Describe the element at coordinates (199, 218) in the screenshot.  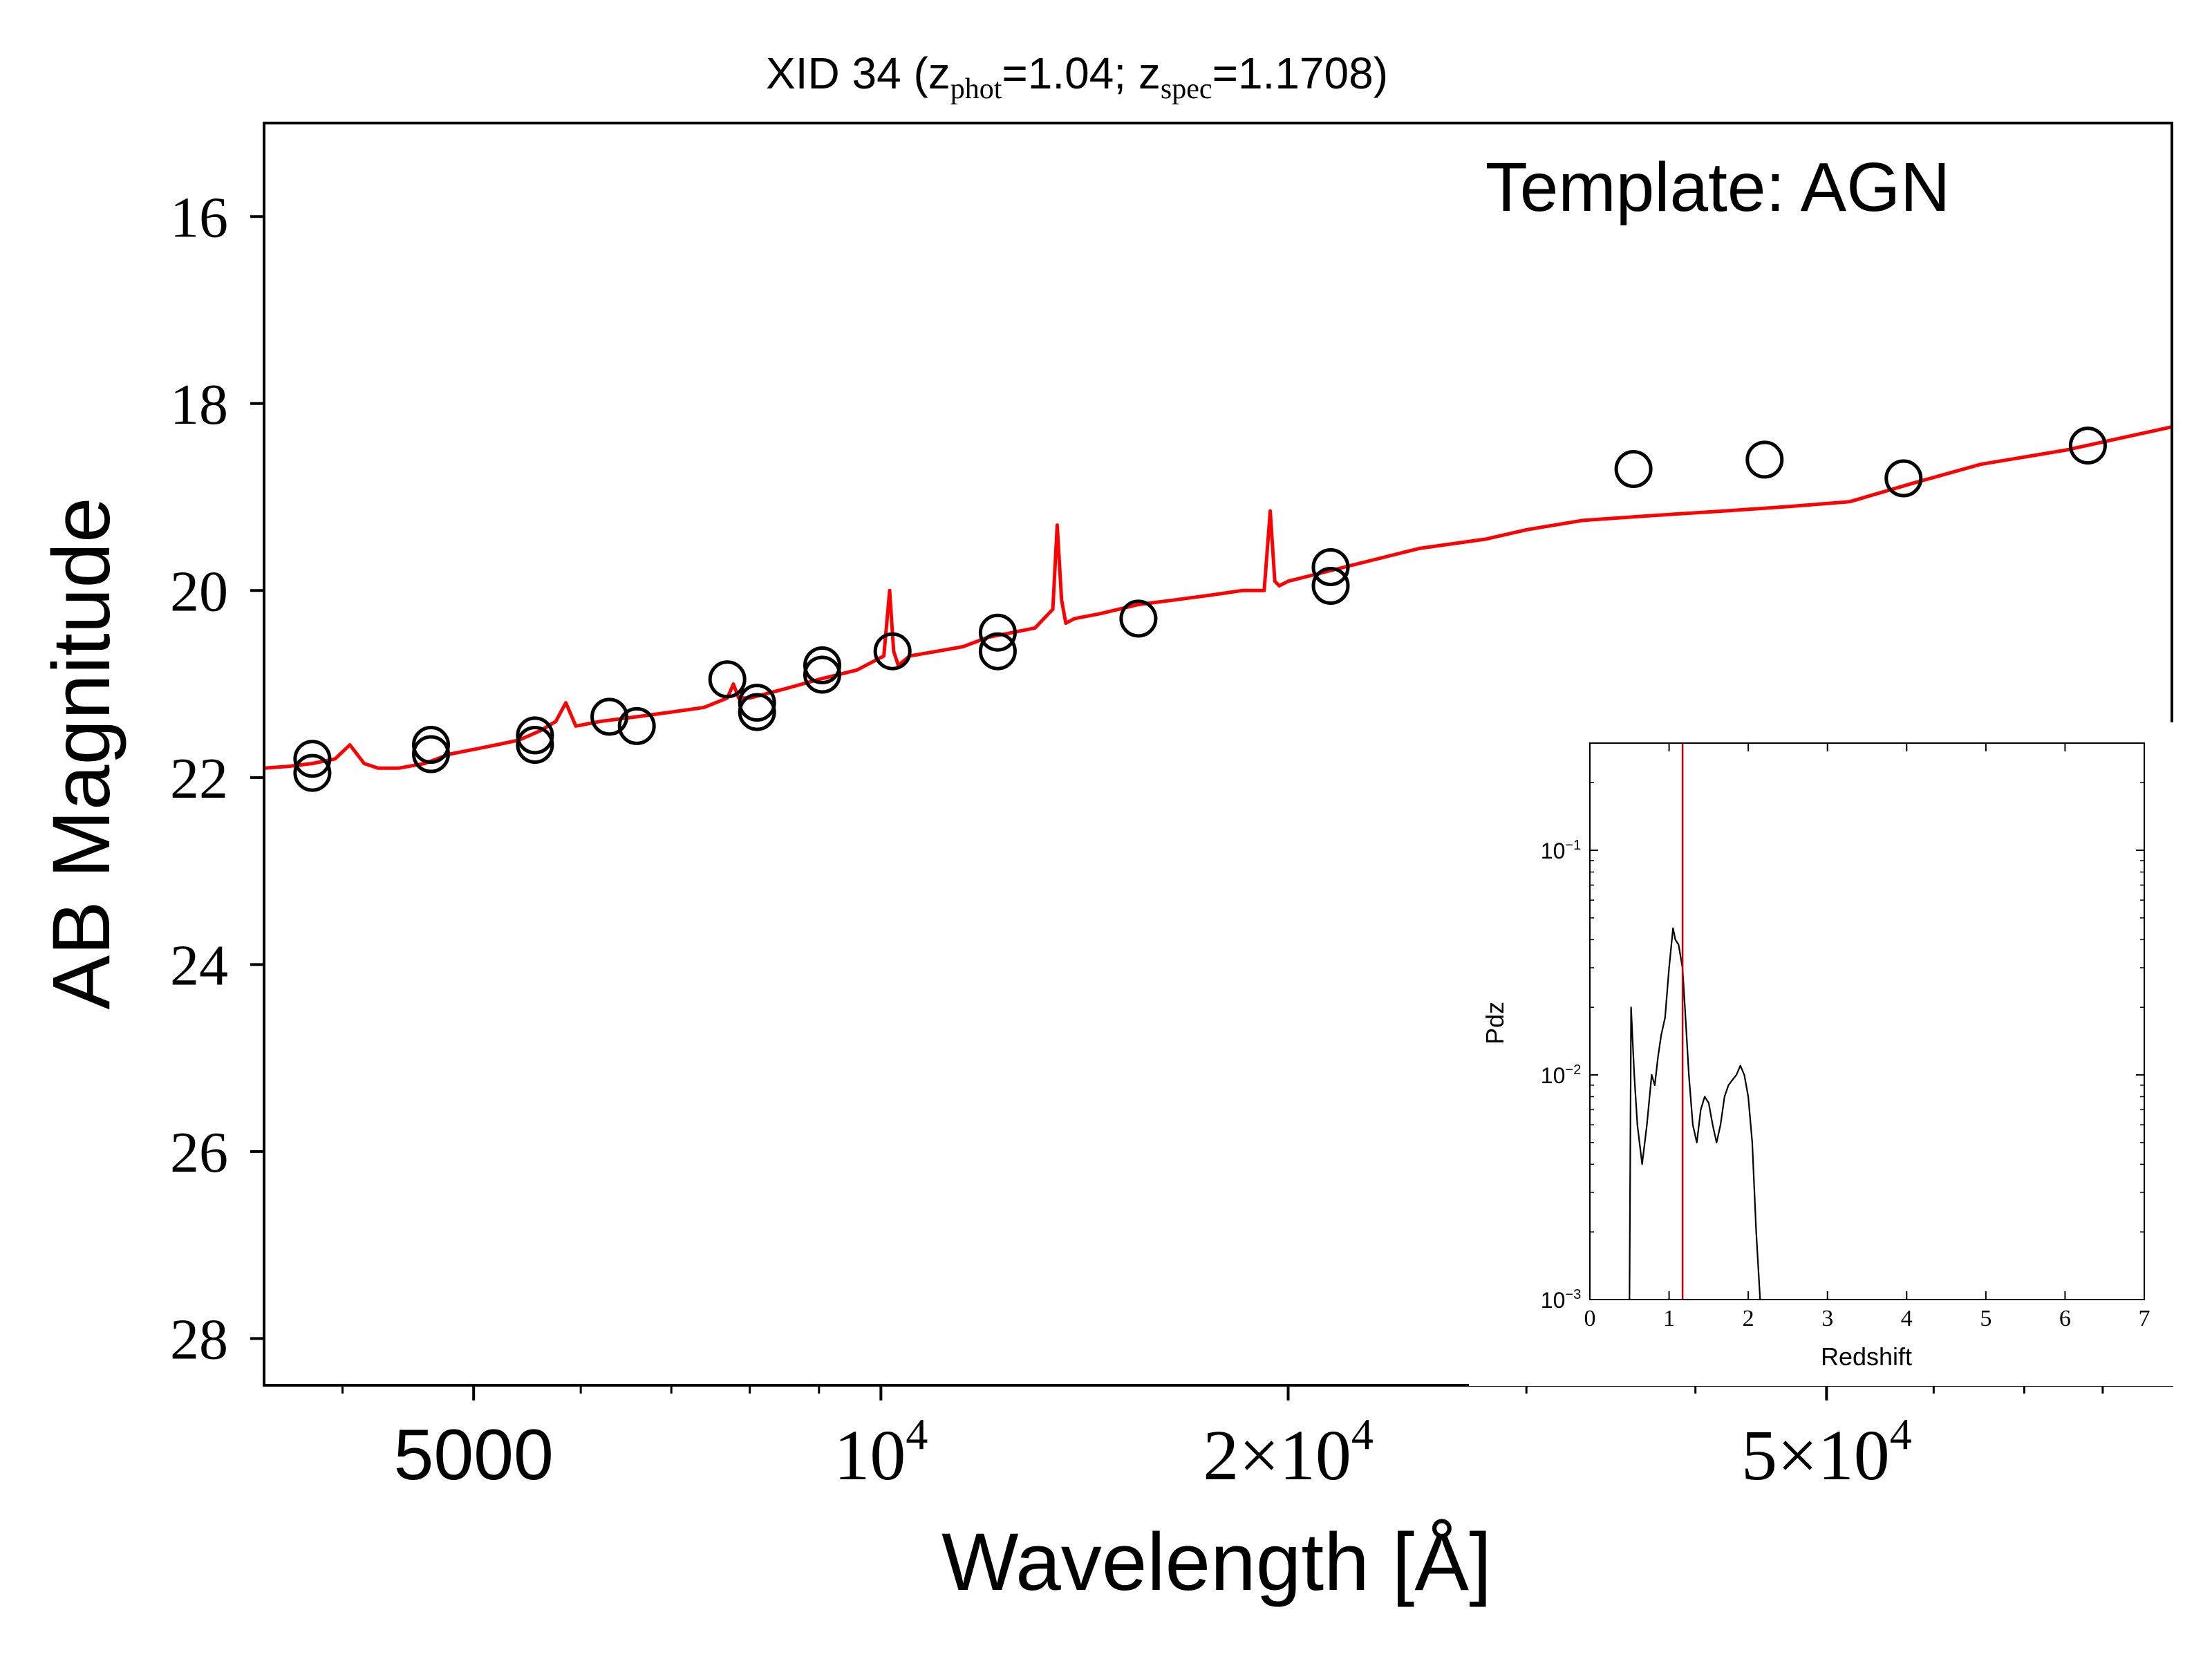
I see `y-tick-label: 16` at that location.